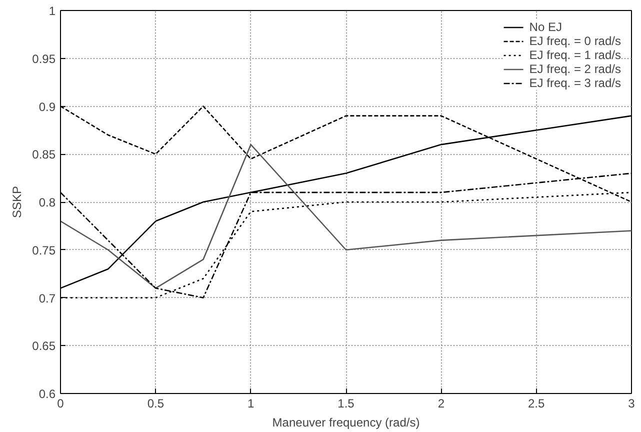  Describe the element at coordinates (60, 403) in the screenshot. I see `x-tick-label: 0` at that location.